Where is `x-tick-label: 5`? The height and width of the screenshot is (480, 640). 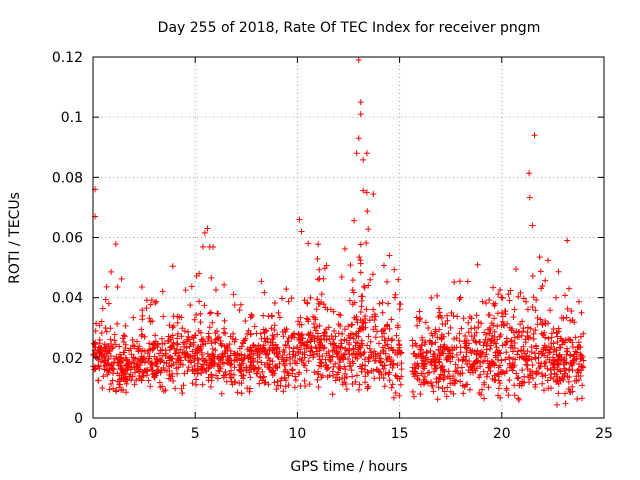
x-tick-label: 5 is located at coordinates (195, 434).